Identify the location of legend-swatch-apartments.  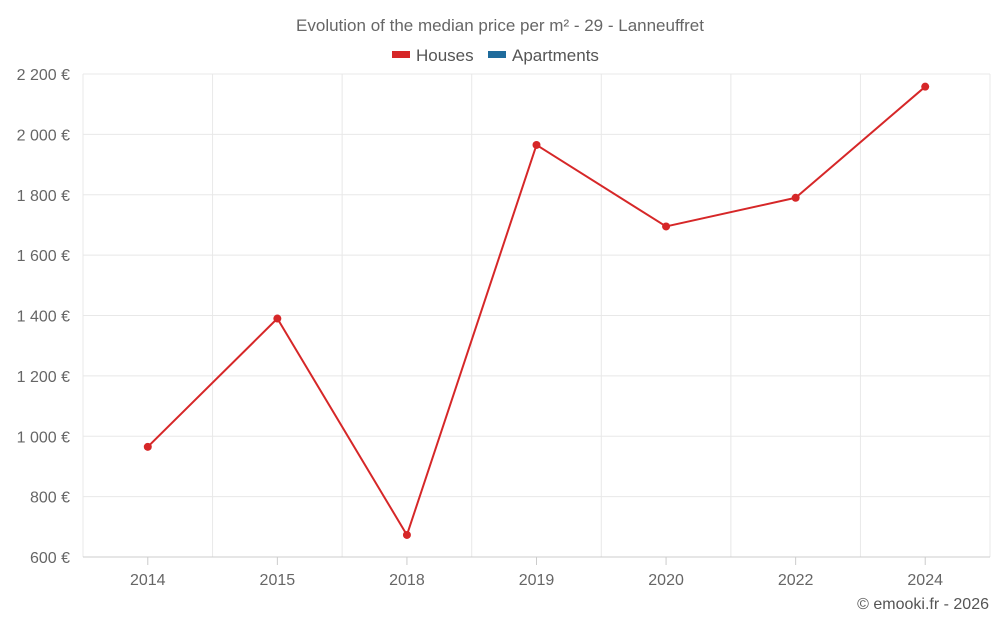
(497, 54).